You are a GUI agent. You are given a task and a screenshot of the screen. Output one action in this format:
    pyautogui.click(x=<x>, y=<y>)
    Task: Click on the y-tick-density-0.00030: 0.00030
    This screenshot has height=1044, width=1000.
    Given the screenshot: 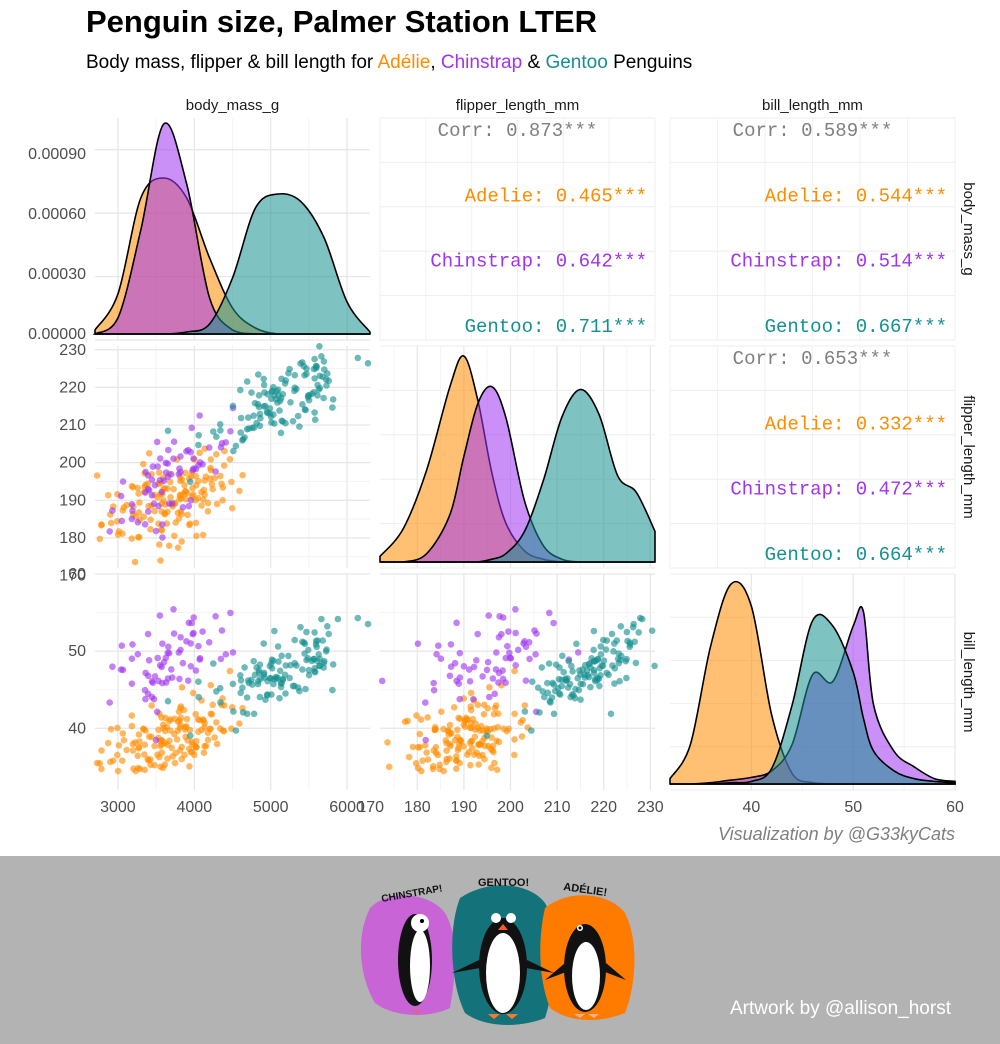 What is the action you would take?
    pyautogui.click(x=57, y=274)
    